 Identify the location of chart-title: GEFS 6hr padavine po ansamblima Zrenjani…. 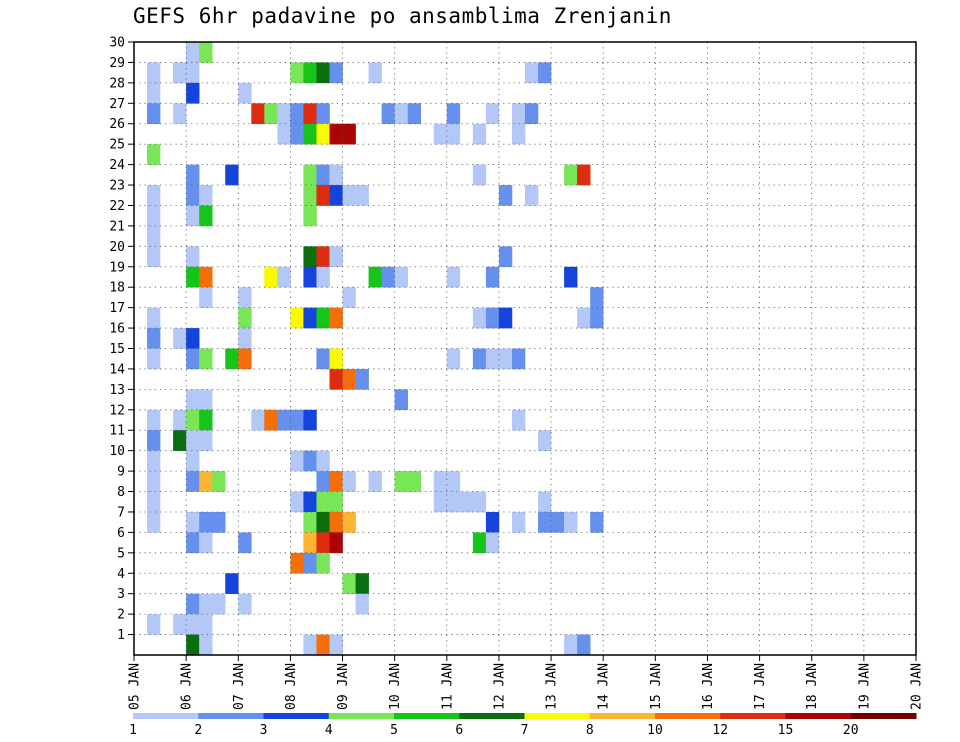
(402, 16).